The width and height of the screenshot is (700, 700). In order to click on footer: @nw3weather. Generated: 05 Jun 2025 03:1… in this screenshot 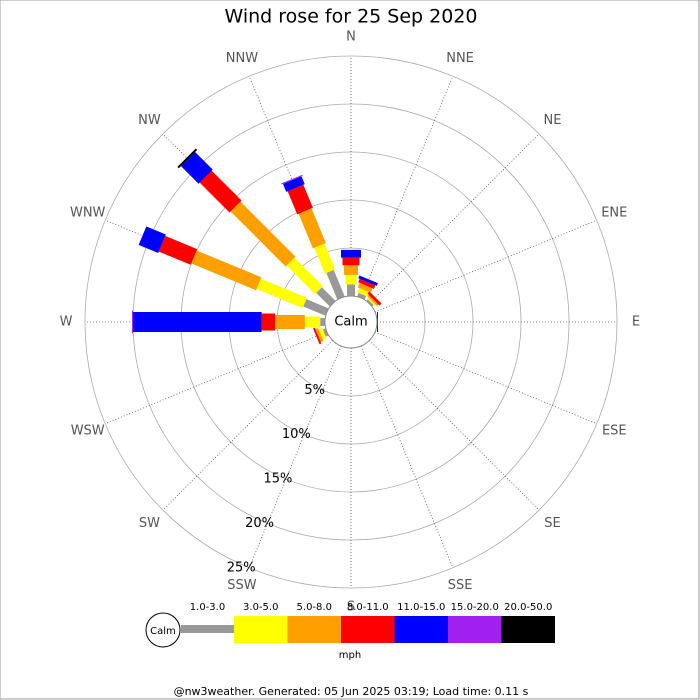, I will do `click(351, 691)`.